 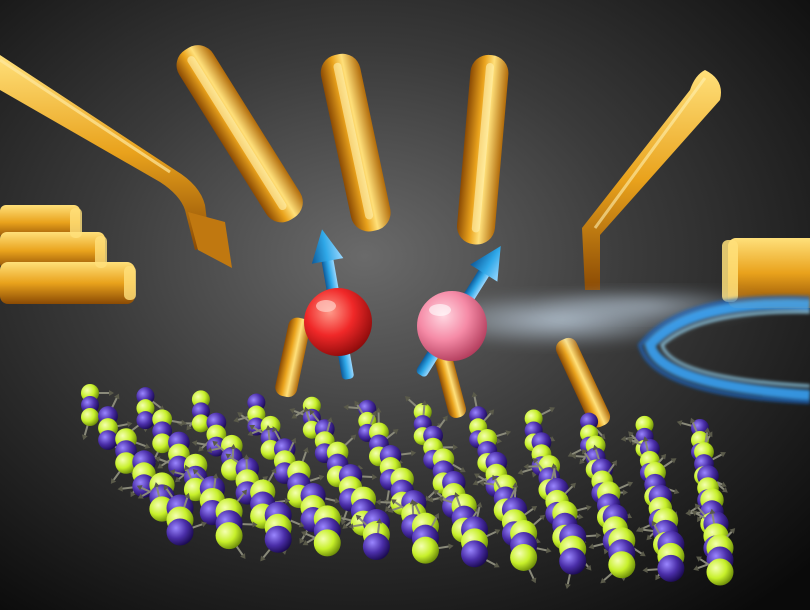 I want to click on electrode-right-block, so click(x=766, y=273).